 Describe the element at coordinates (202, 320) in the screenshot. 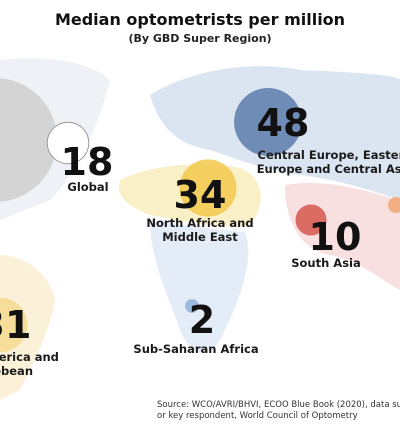

I see `value-label: 2` at that location.